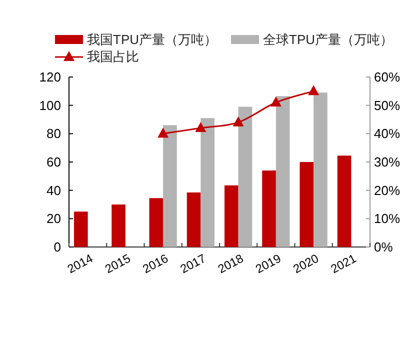 Image resolution: width=419 pixels, height=342 pixels. Describe the element at coordinates (53, 134) in the screenshot. I see `y-tick-label: 80` at that location.